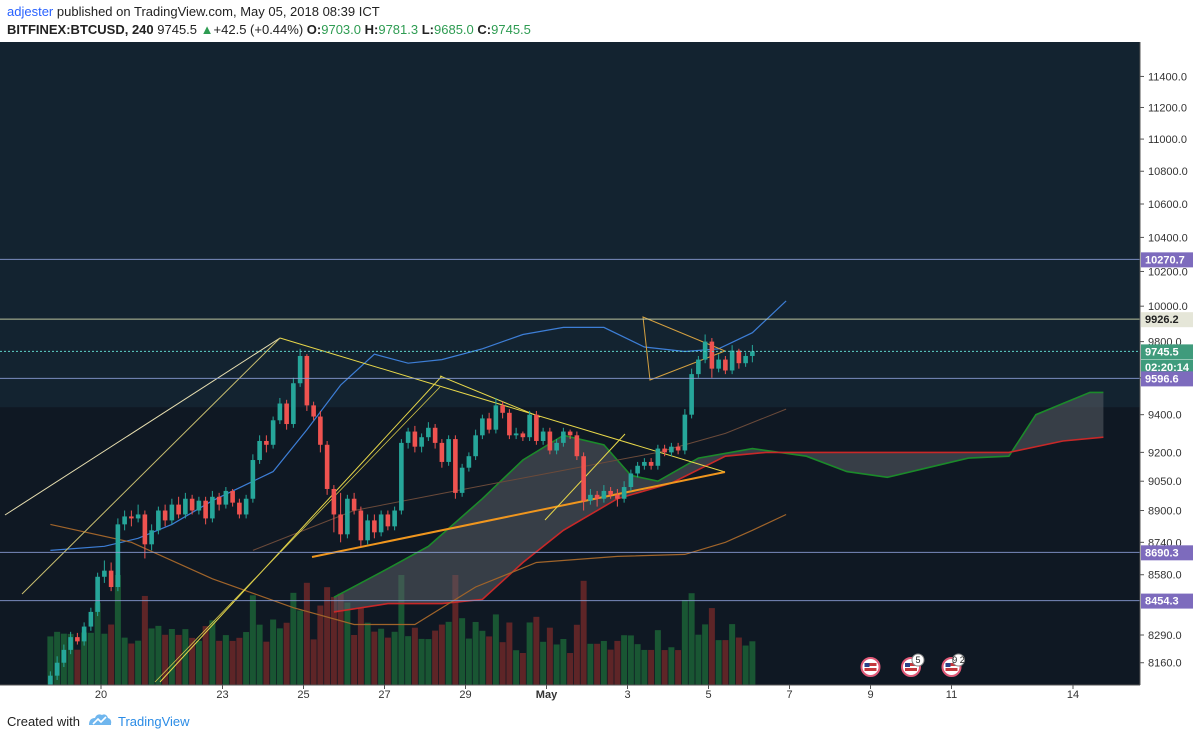 This screenshot has width=1203, height=739. What do you see at coordinates (222, 695) in the screenshot?
I see `time-tick-label: 23` at bounding box center [222, 695].